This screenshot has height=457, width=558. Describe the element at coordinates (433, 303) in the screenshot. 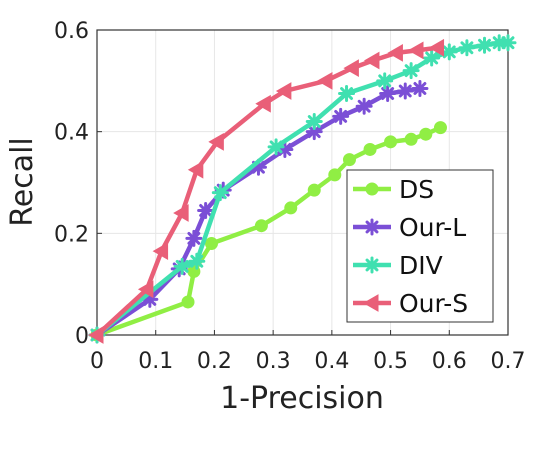

I see `legend-label-our-s: Our-S` at that location.